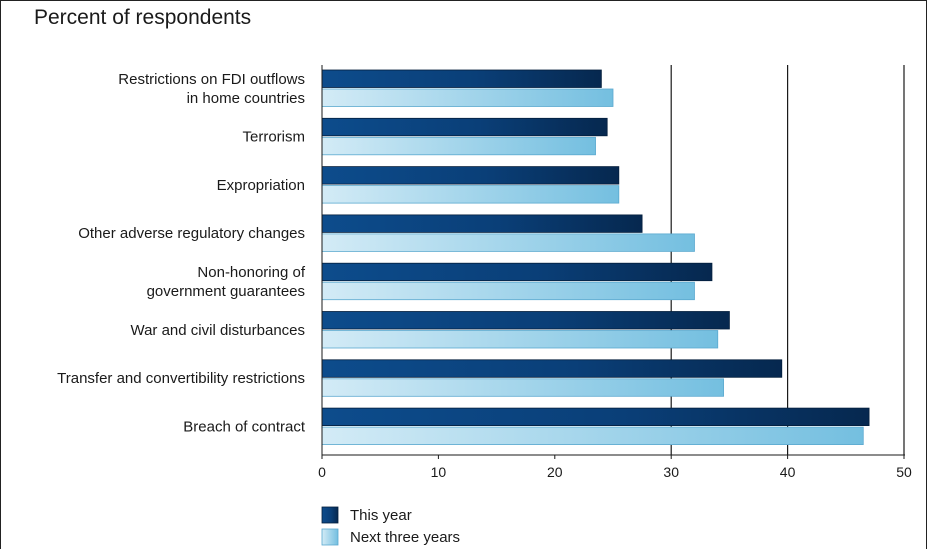 The width and height of the screenshot is (927, 549). Describe the element at coordinates (555, 472) in the screenshot. I see `x-tick-label-20: 20` at that location.